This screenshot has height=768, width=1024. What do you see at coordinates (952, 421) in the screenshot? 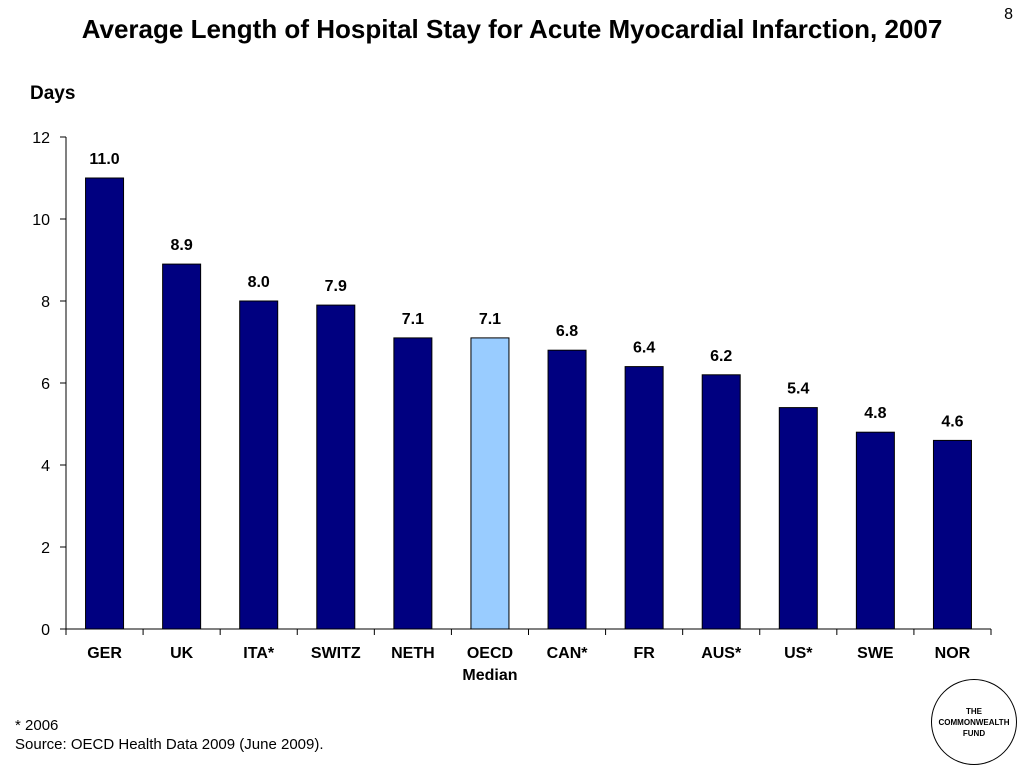
I see `data-label: 4.6` at bounding box center [952, 421].